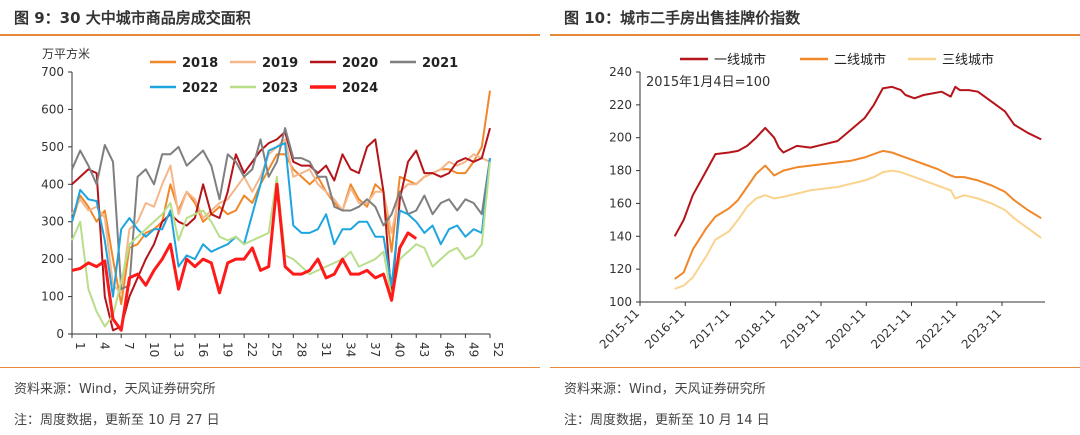 The height and width of the screenshot is (435, 1080). What do you see at coordinates (890, 328) in the screenshot?
I see `x-tick-label: 2021-11` at bounding box center [890, 328].